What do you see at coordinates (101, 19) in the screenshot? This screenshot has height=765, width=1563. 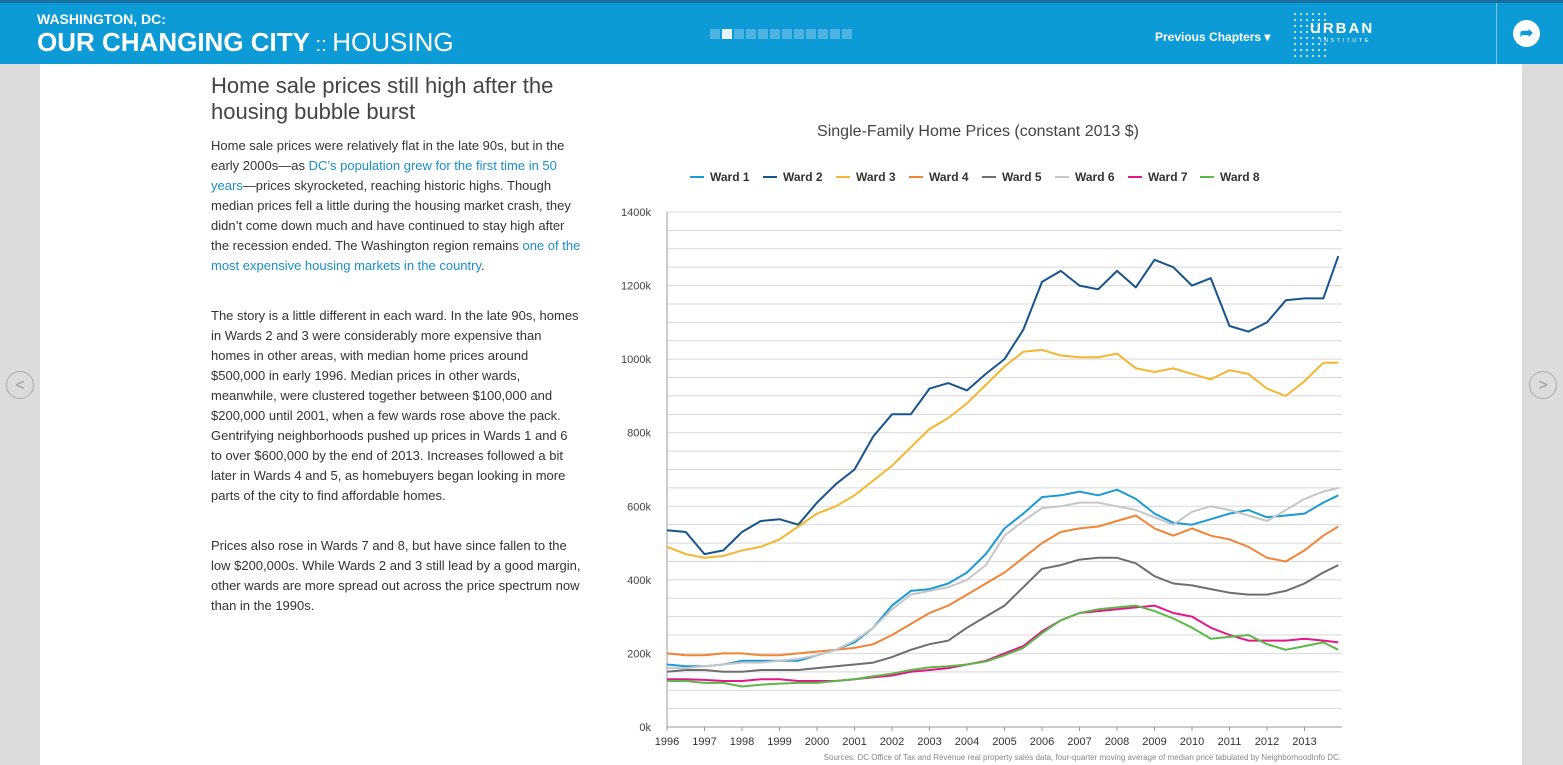 I see `site-kicker: WASHINGTON, DC:` at bounding box center [101, 19].